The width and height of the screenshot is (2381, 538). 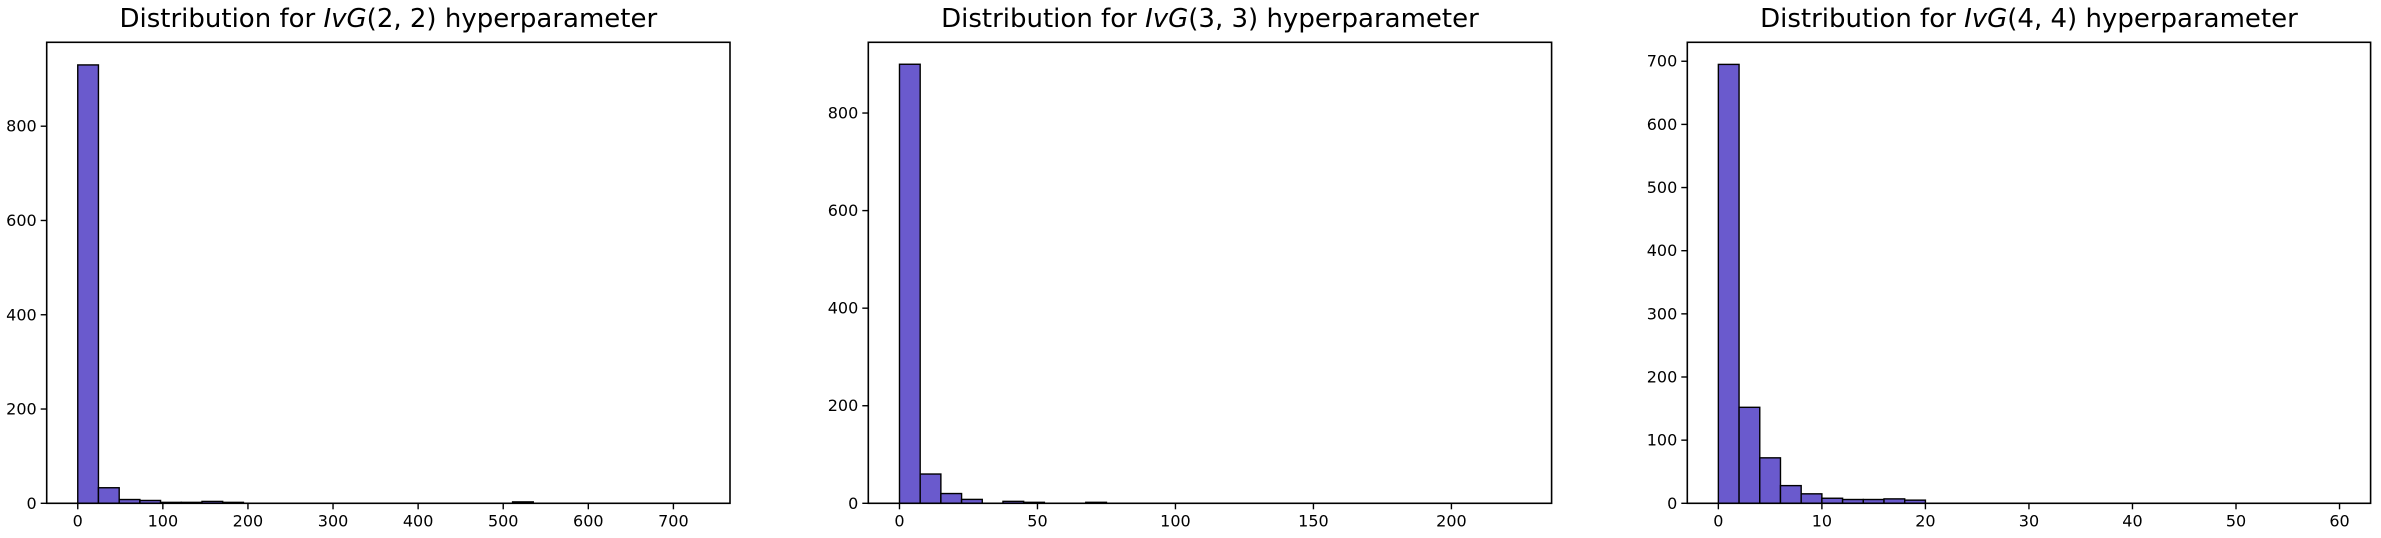 I want to click on x-tick-label: 10, so click(x=1822, y=520).